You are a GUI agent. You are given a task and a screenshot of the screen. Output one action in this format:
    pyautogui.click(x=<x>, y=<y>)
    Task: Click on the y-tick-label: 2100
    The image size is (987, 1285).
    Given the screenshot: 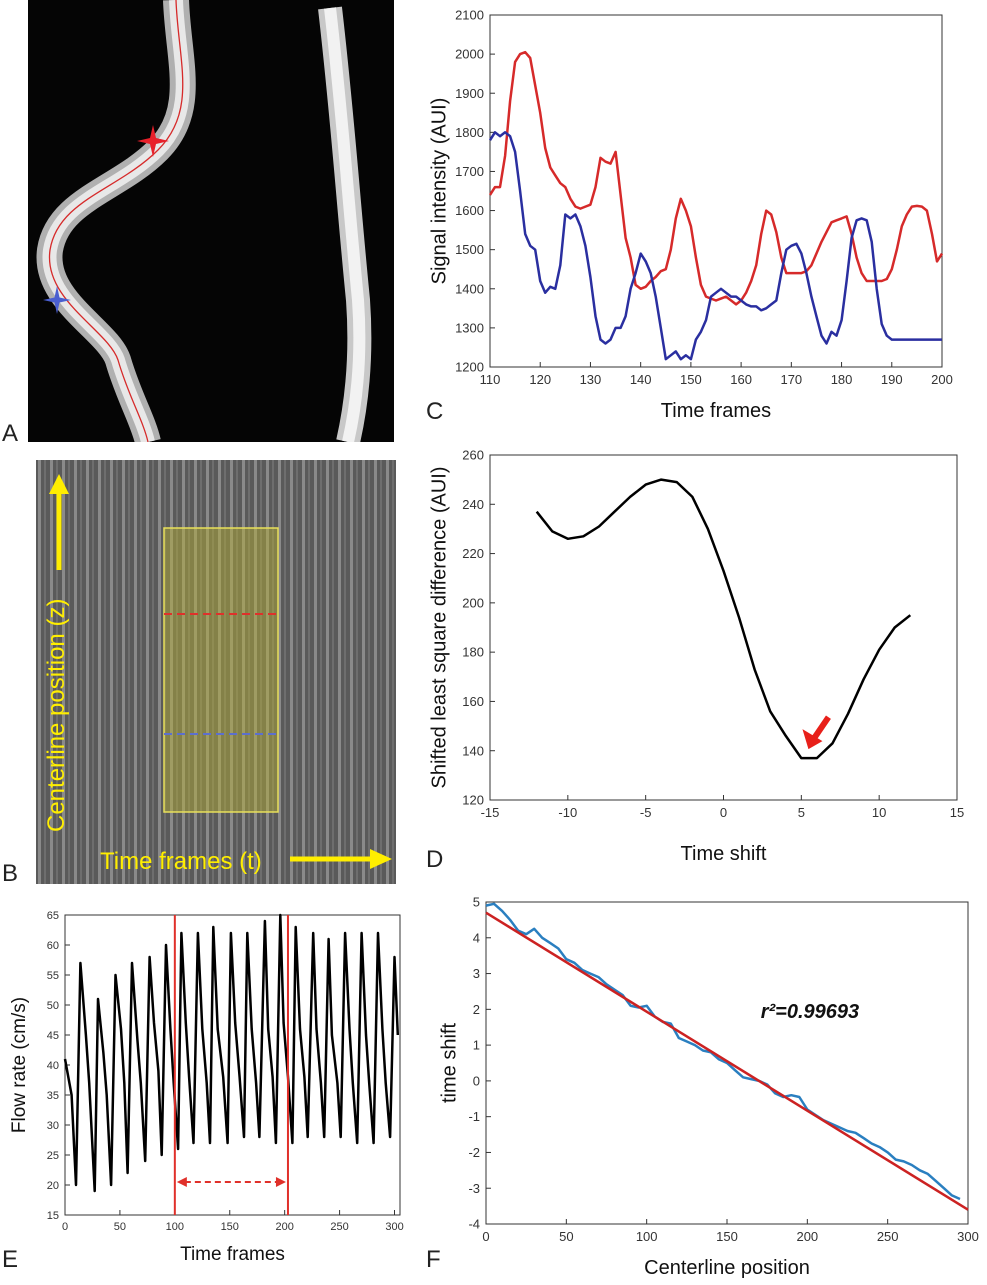 What is the action you would take?
    pyautogui.click(x=469, y=15)
    